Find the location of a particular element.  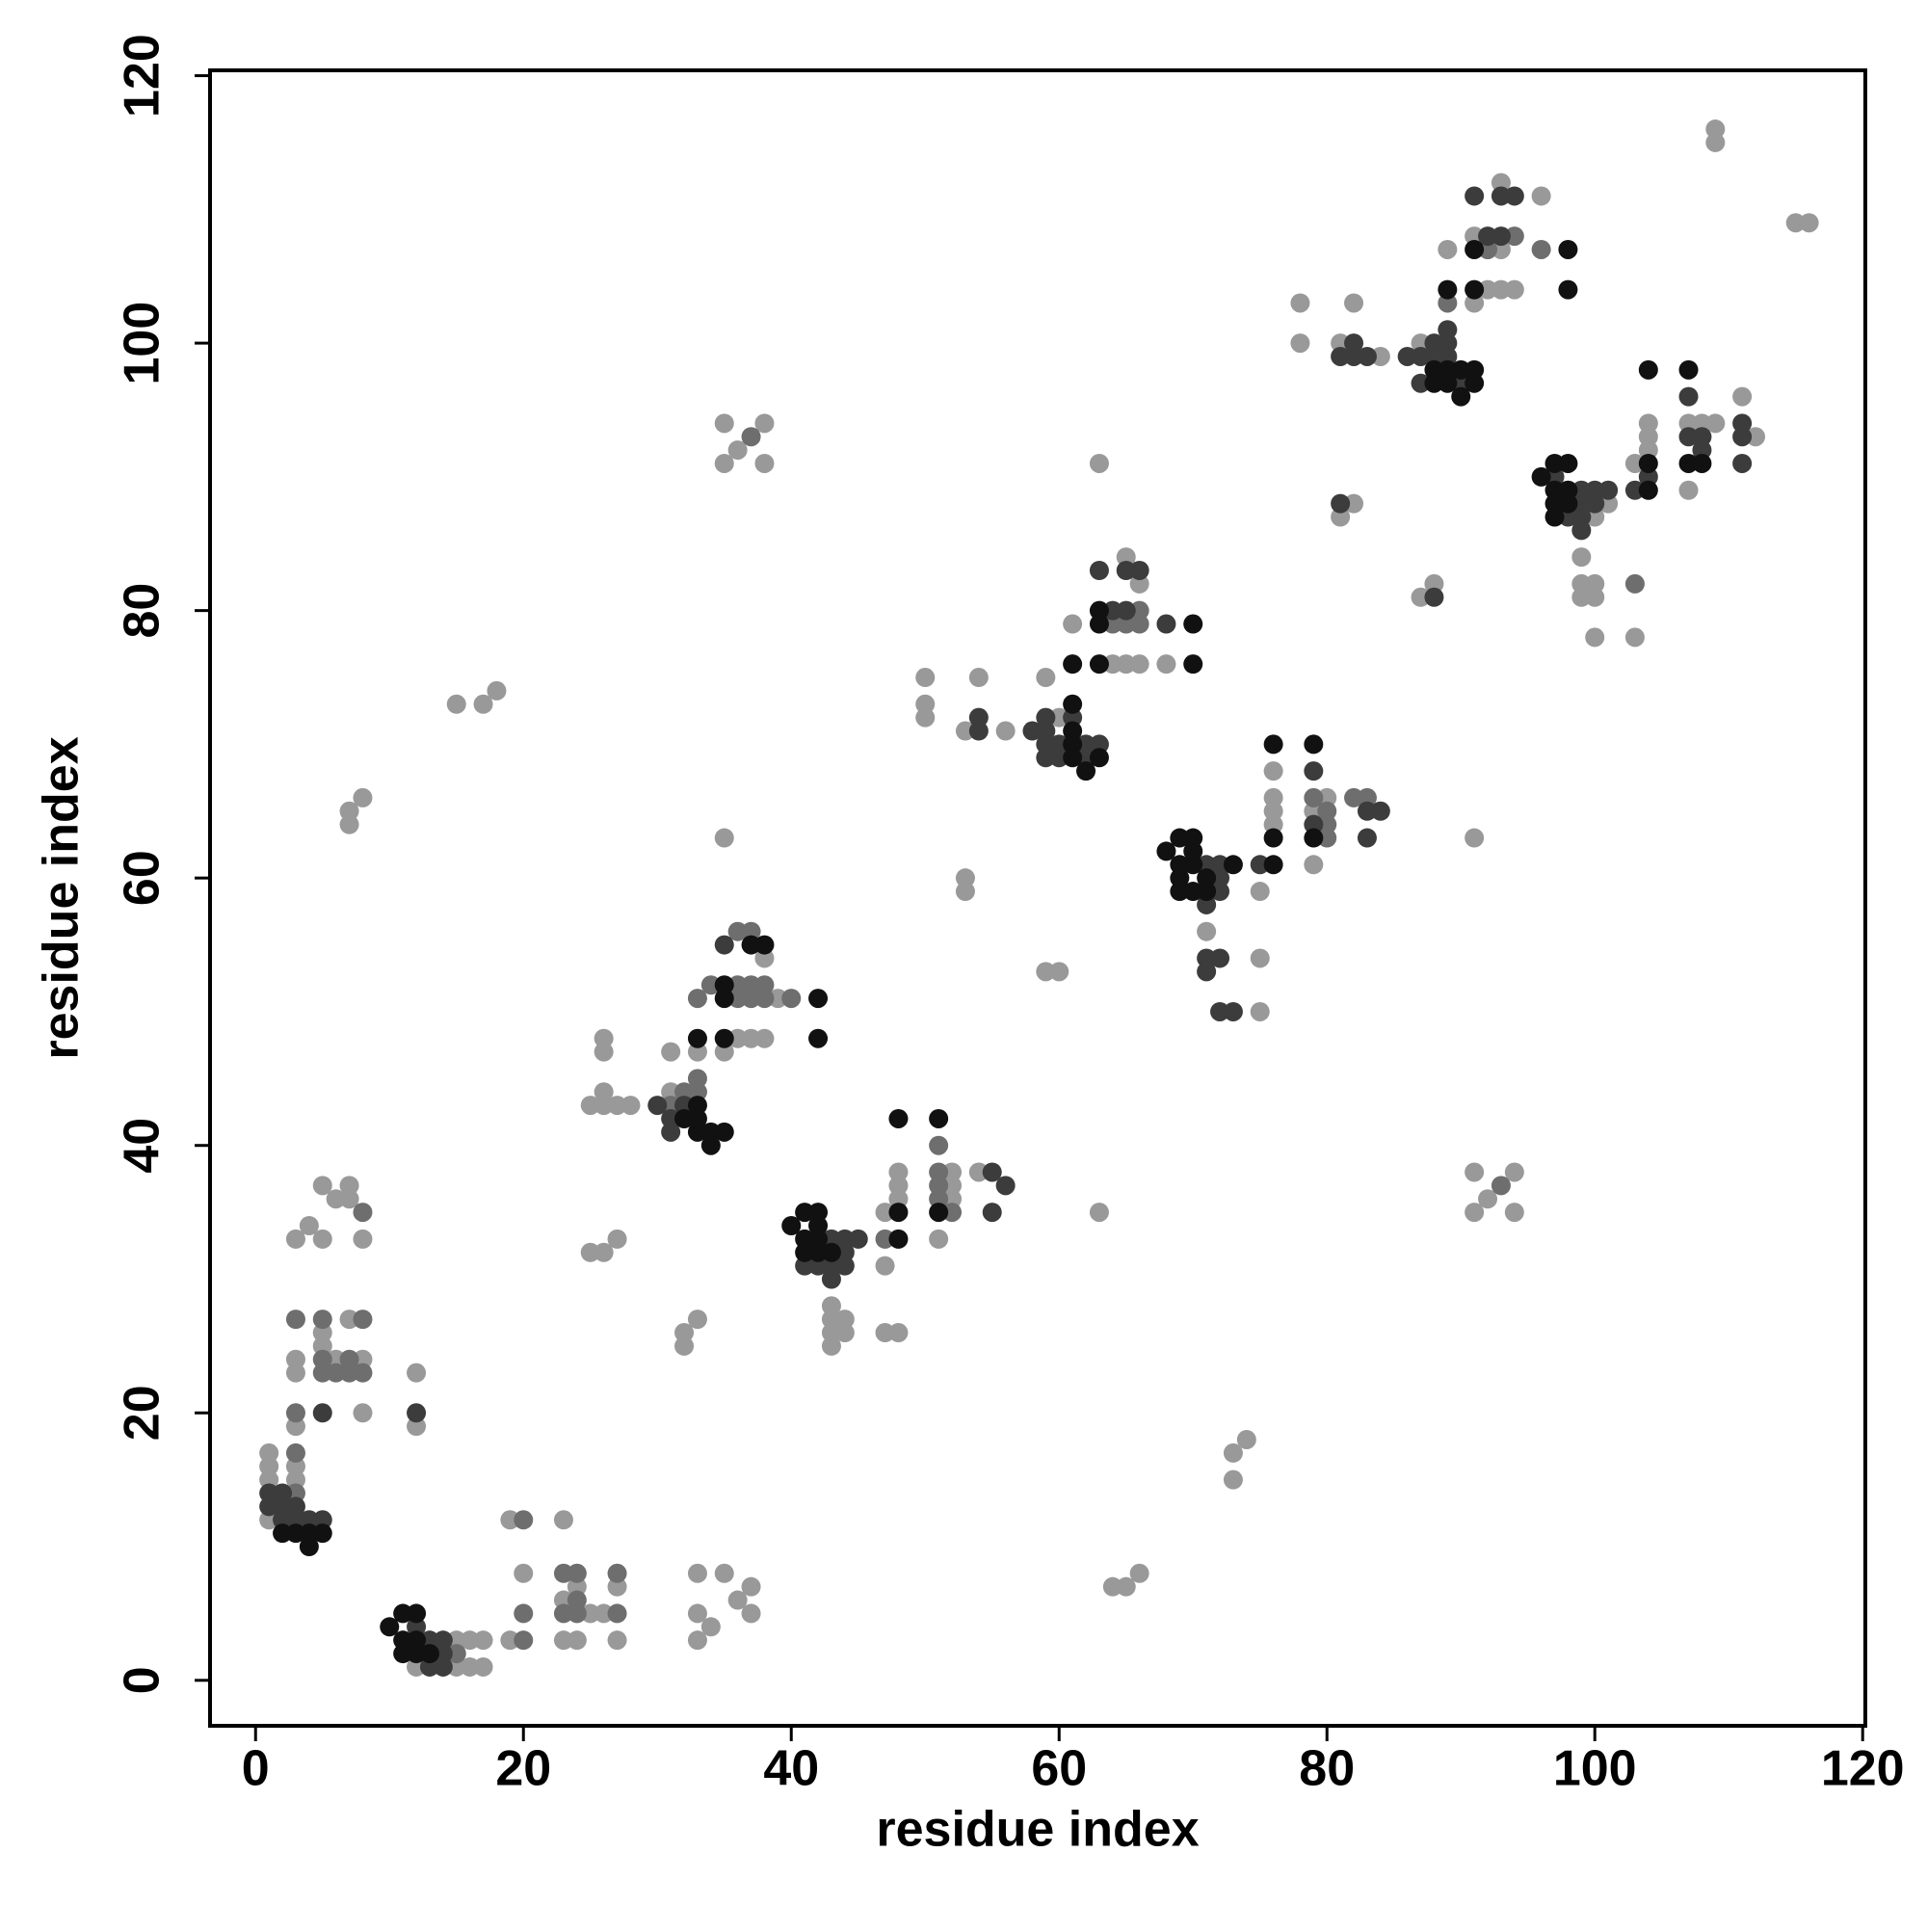

y-tick-label: 20 is located at coordinates (143, 1413).